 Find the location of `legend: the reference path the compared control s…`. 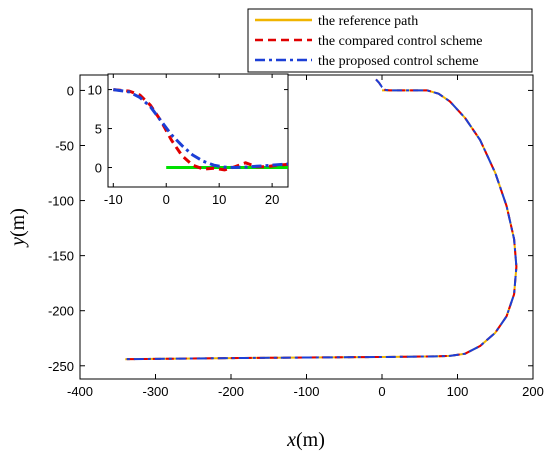

legend: the reference path the compared control s… is located at coordinates (390, 40).